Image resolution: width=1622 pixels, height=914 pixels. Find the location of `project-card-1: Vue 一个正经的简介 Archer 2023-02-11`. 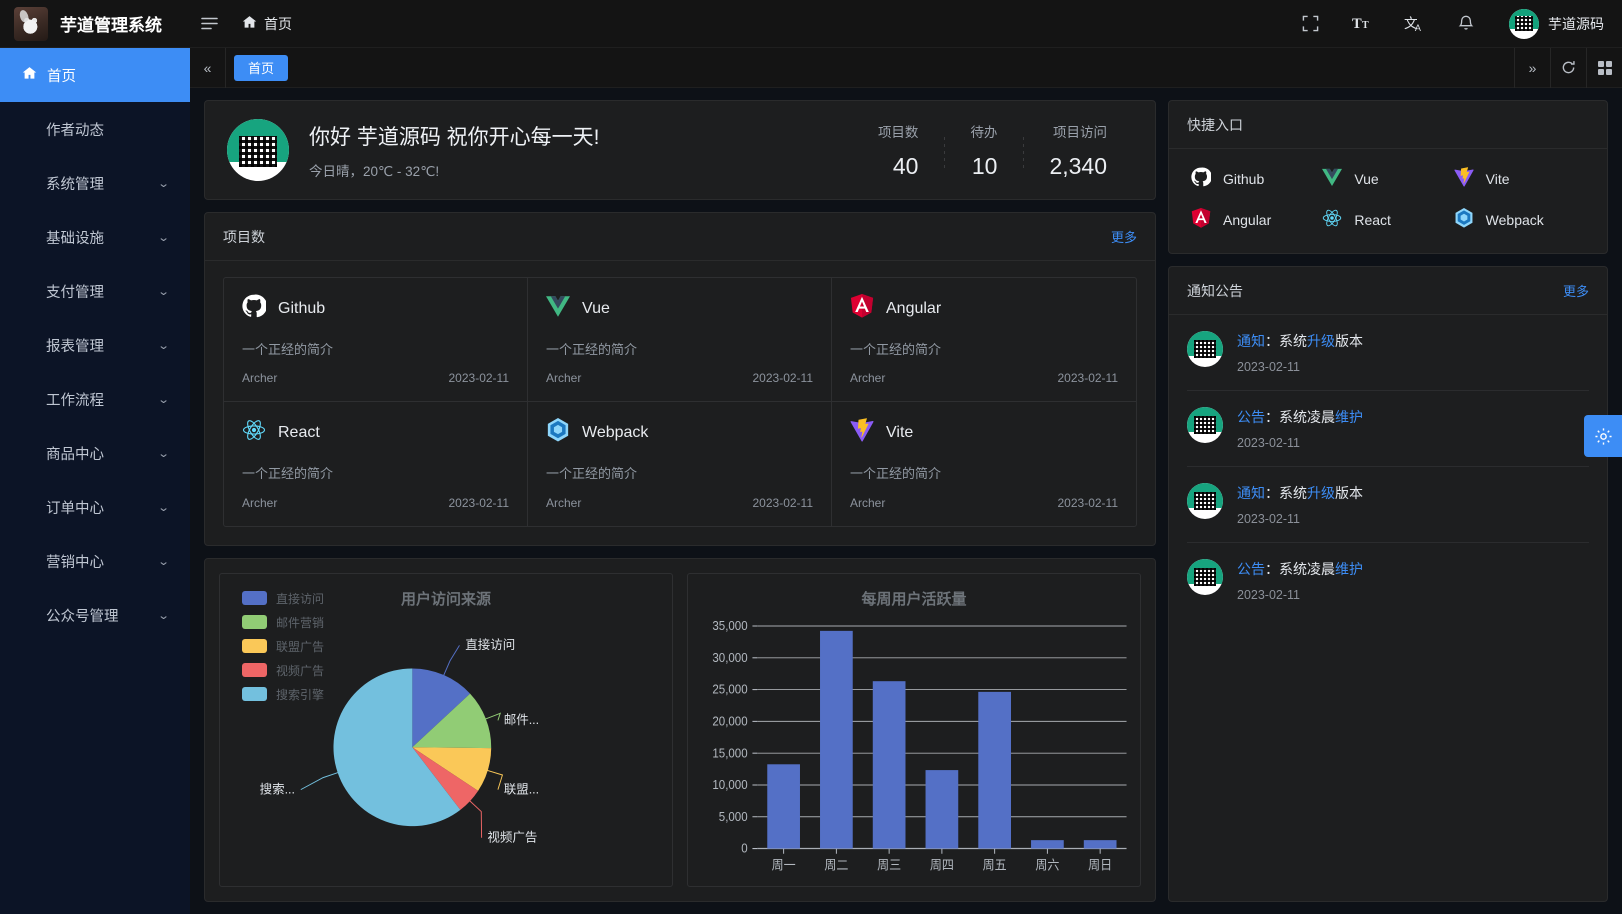

project-card-1: Vue 一个正经的简介 Archer 2023-02-11 is located at coordinates (680, 340).